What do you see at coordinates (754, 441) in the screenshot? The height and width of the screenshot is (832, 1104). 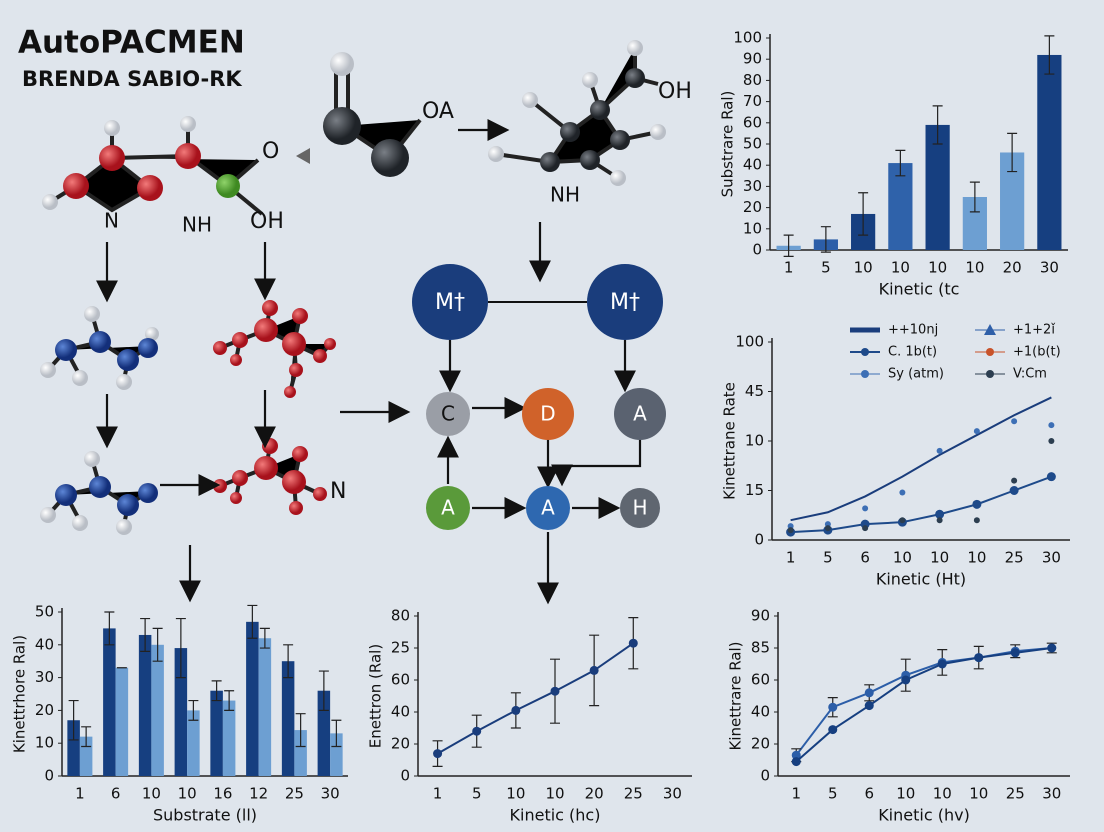 I see `y-tick-label: 10` at bounding box center [754, 441].